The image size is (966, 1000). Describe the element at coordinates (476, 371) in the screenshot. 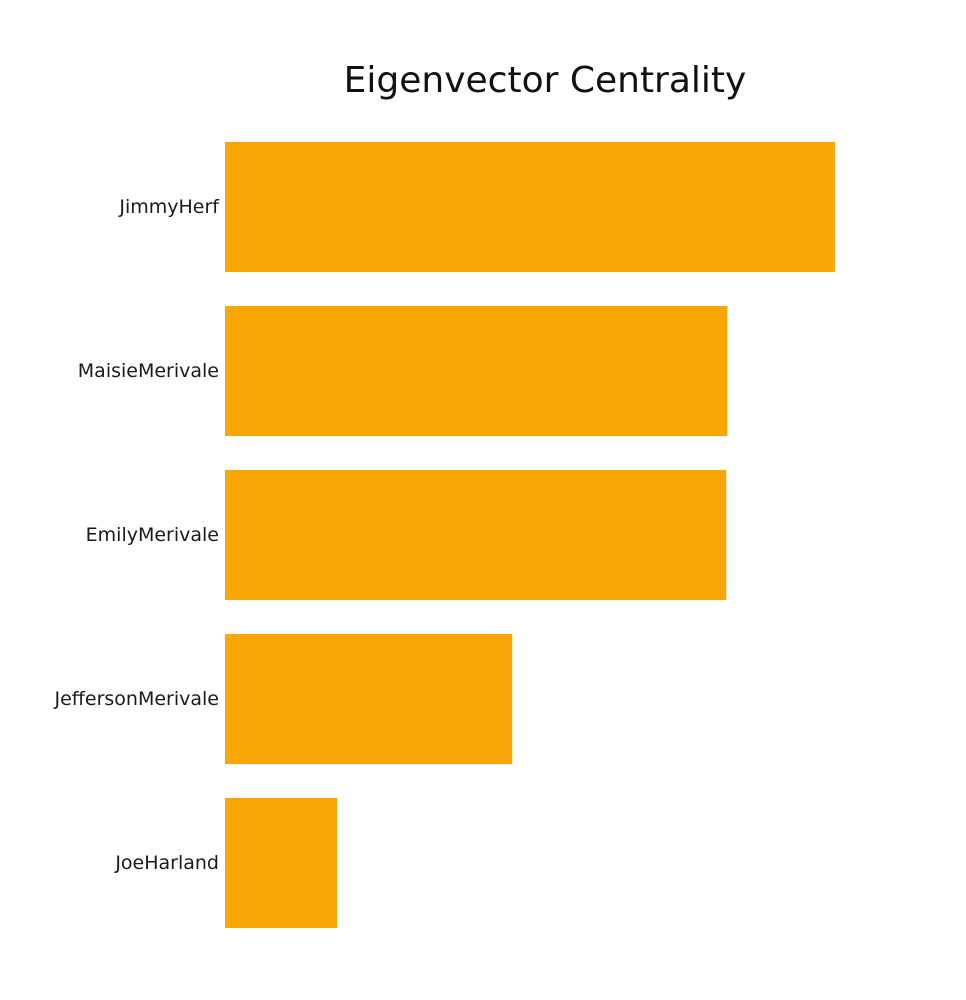

I see `bar-MaisieMerivale` at that location.